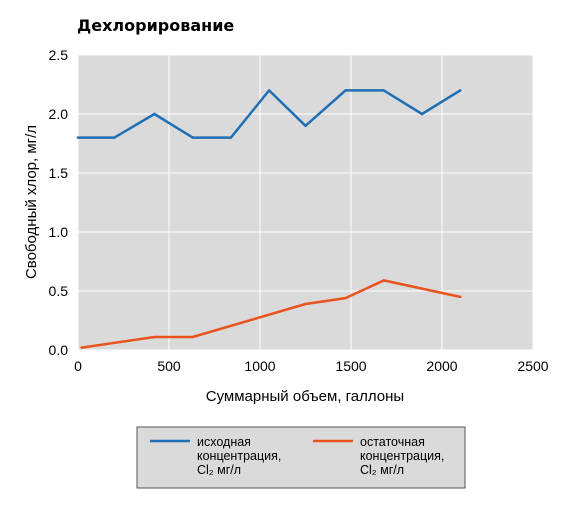  Describe the element at coordinates (382, 470) in the screenshot. I see `legend-label-2: Cl₂ мг/л` at that location.